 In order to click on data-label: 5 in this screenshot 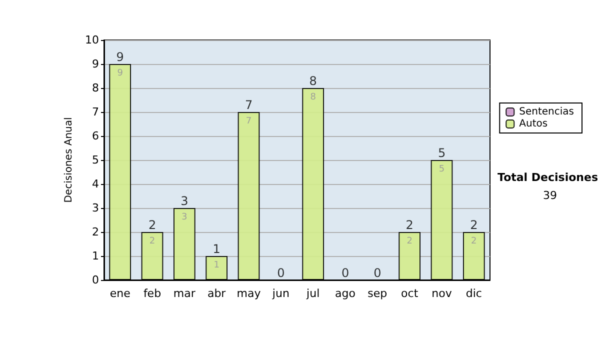, I will do `click(441, 169)`.